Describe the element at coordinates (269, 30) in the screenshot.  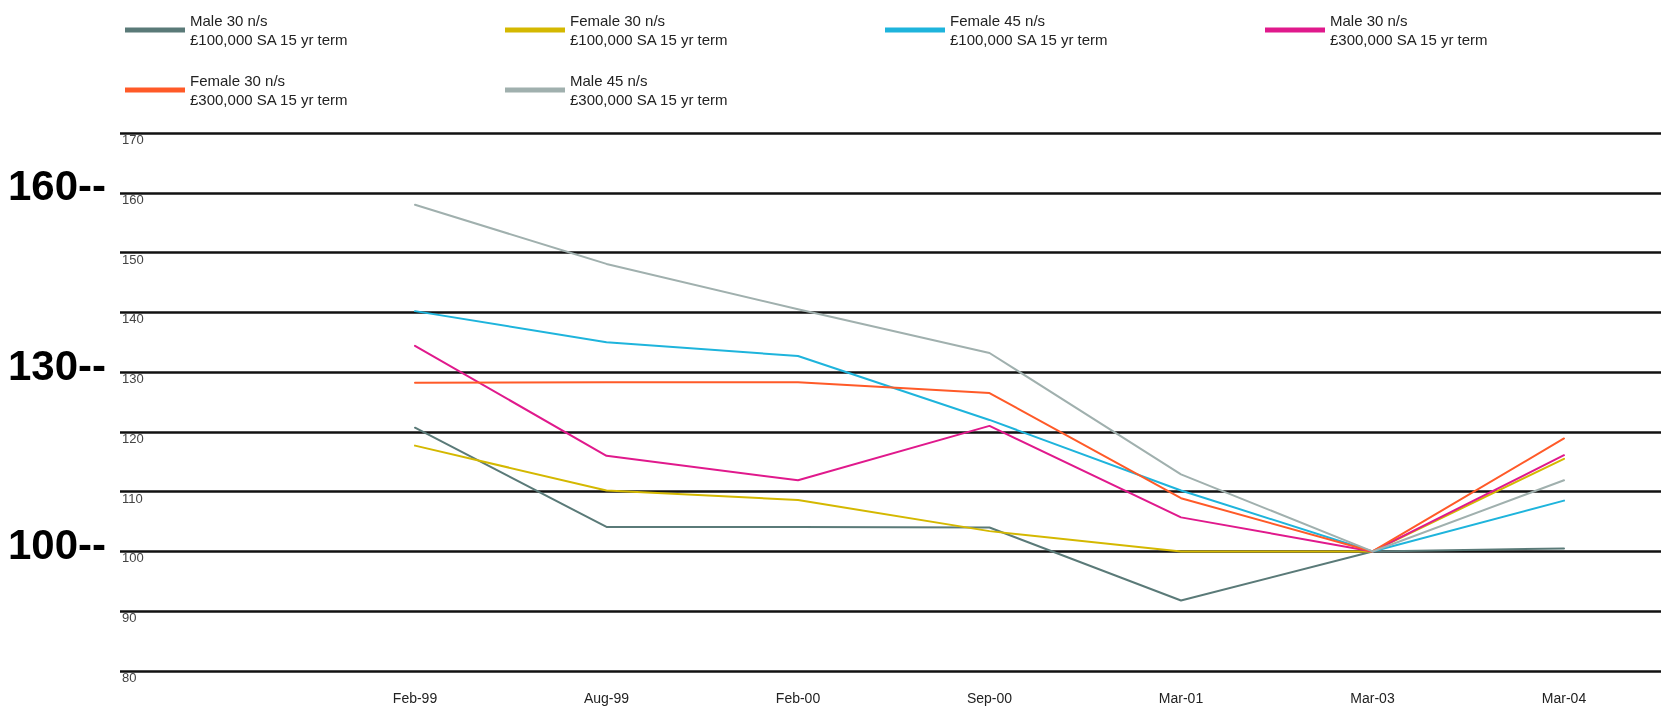
I see `legend-label: Male 30 n/s £100,000 SA 15 yr term` at that location.